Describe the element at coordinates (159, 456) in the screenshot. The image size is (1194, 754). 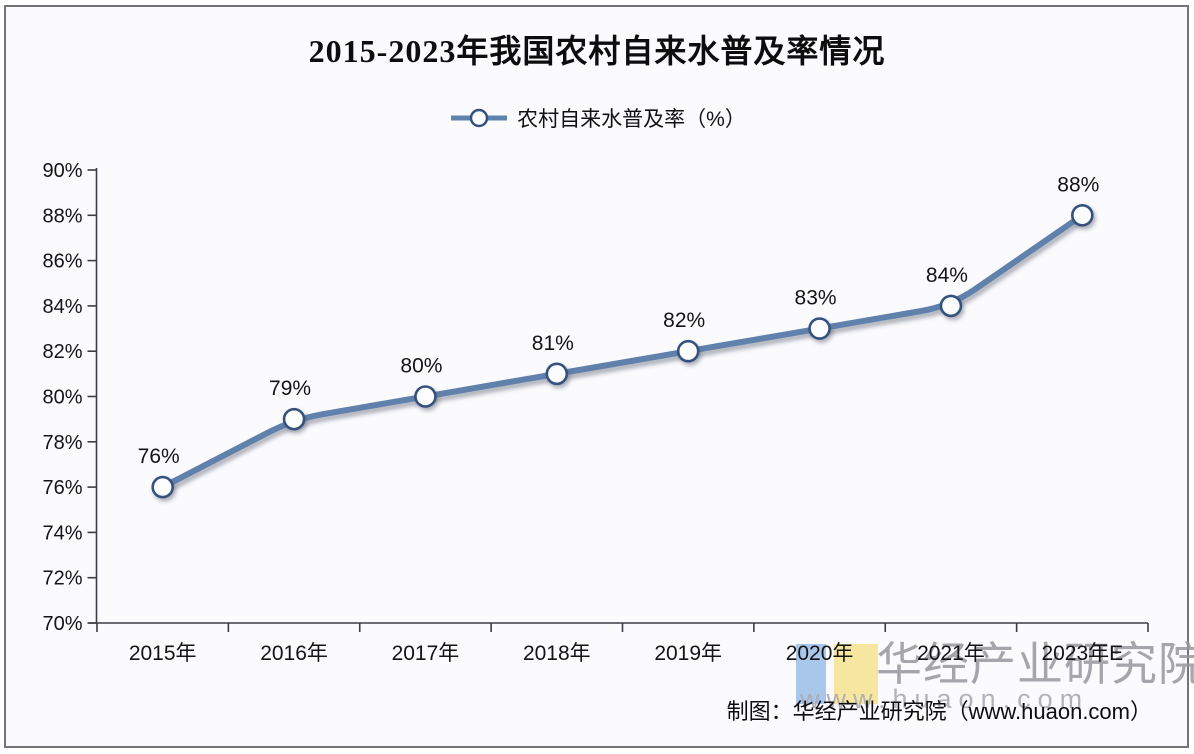
I see `data-point-label: 76%` at that location.